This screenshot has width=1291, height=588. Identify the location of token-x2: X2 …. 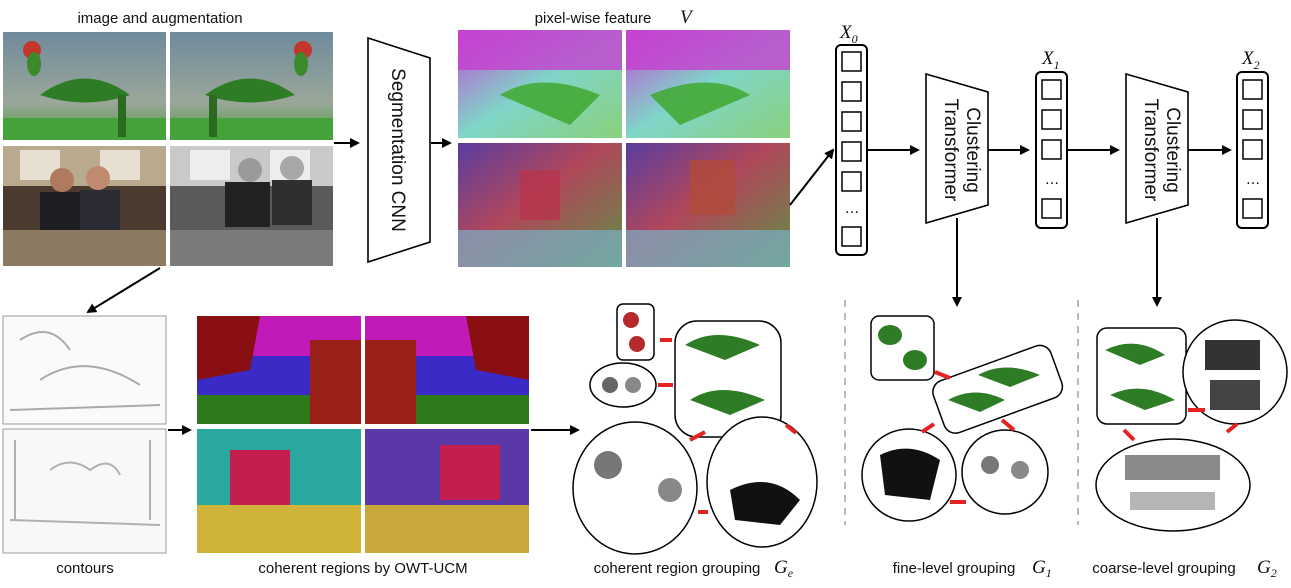
(1252, 138).